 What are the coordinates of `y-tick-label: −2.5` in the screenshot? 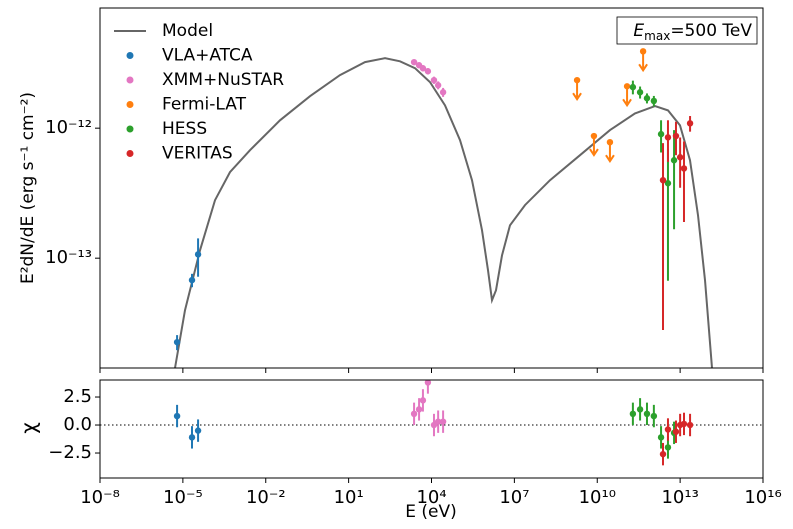 It's located at (70, 452).